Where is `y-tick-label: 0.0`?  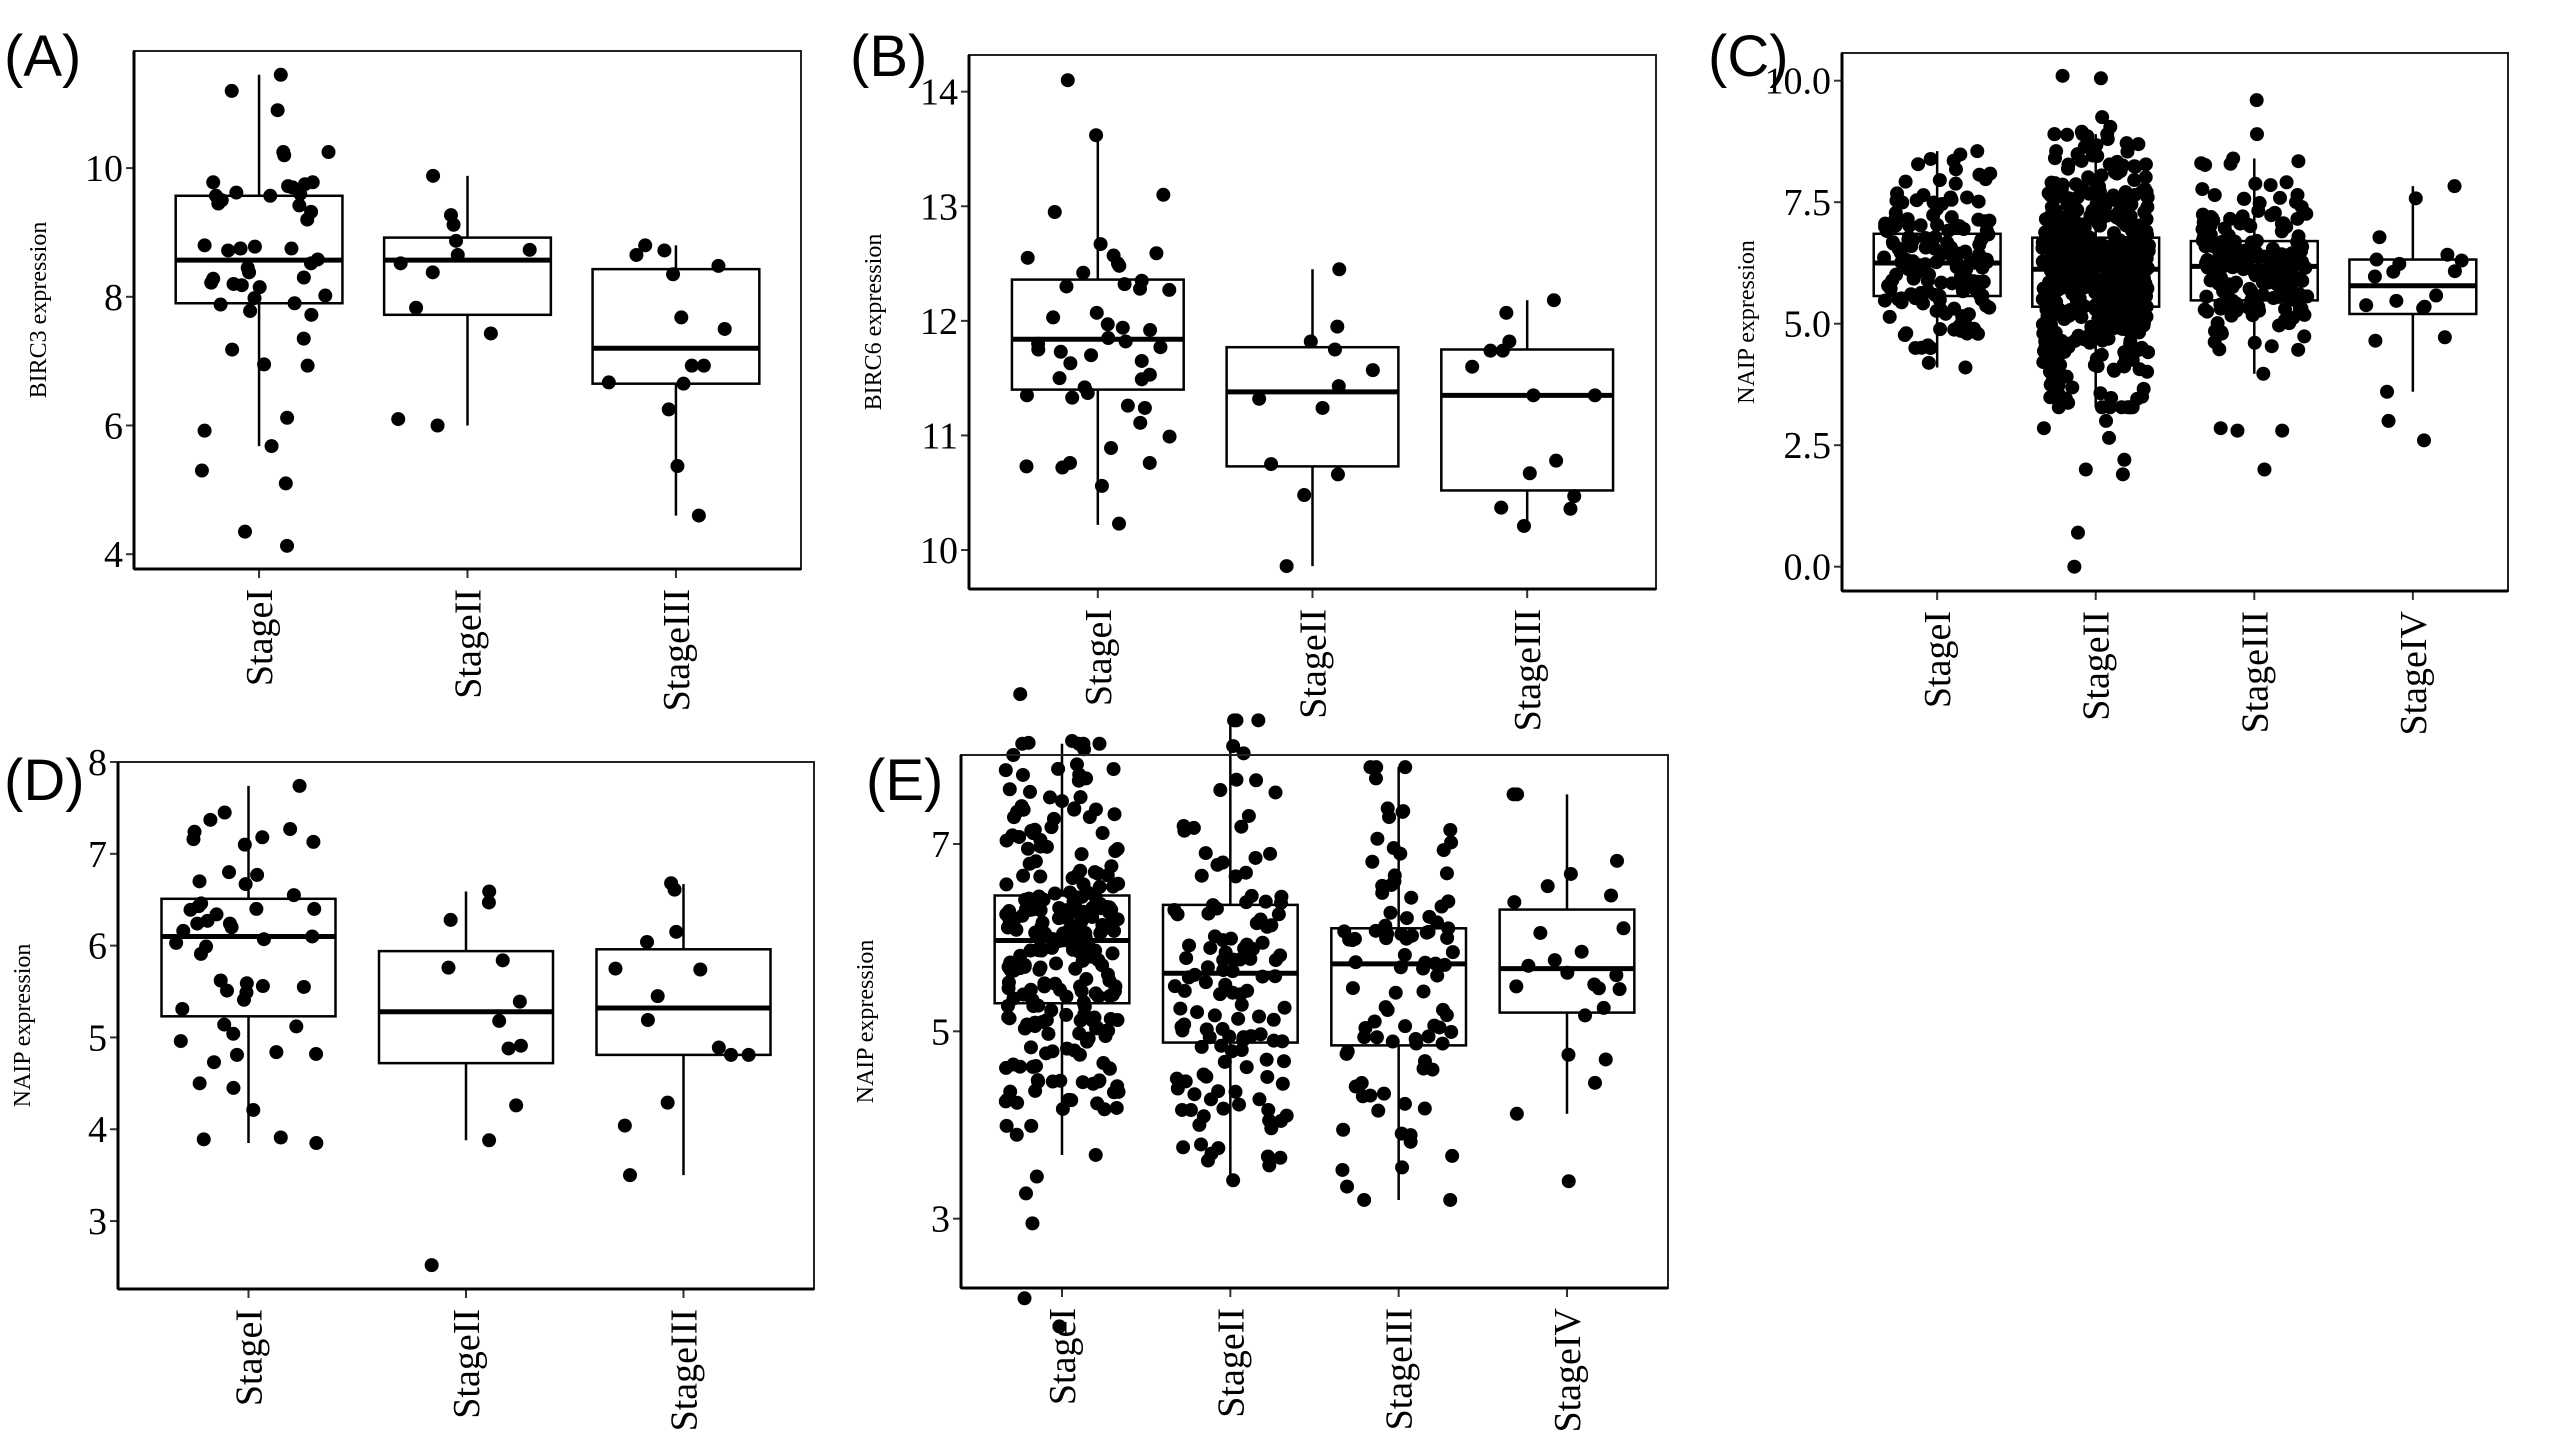
y-tick-label: 0.0 is located at coordinates (1808, 568).